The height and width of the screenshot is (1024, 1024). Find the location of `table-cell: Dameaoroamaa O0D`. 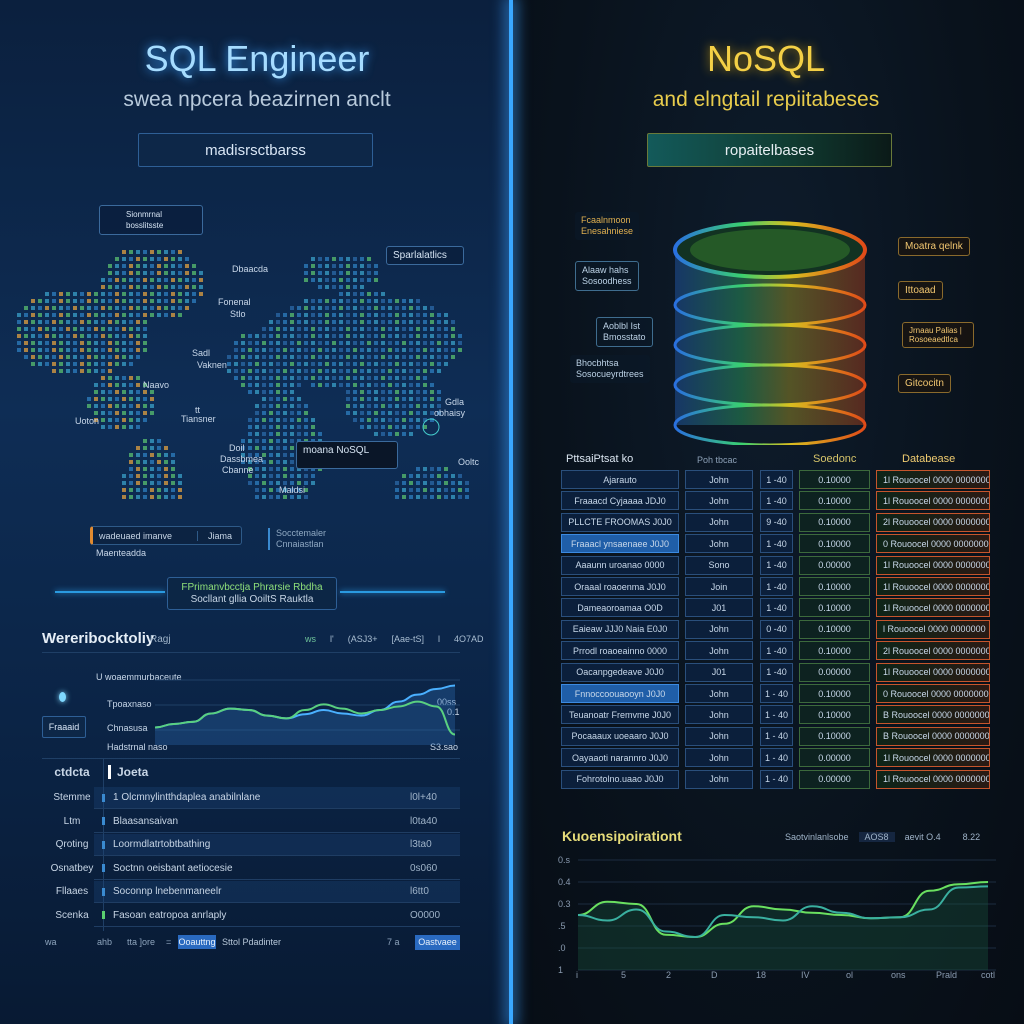

table-cell: Dameaoroamaa O0D is located at coordinates (620, 608).